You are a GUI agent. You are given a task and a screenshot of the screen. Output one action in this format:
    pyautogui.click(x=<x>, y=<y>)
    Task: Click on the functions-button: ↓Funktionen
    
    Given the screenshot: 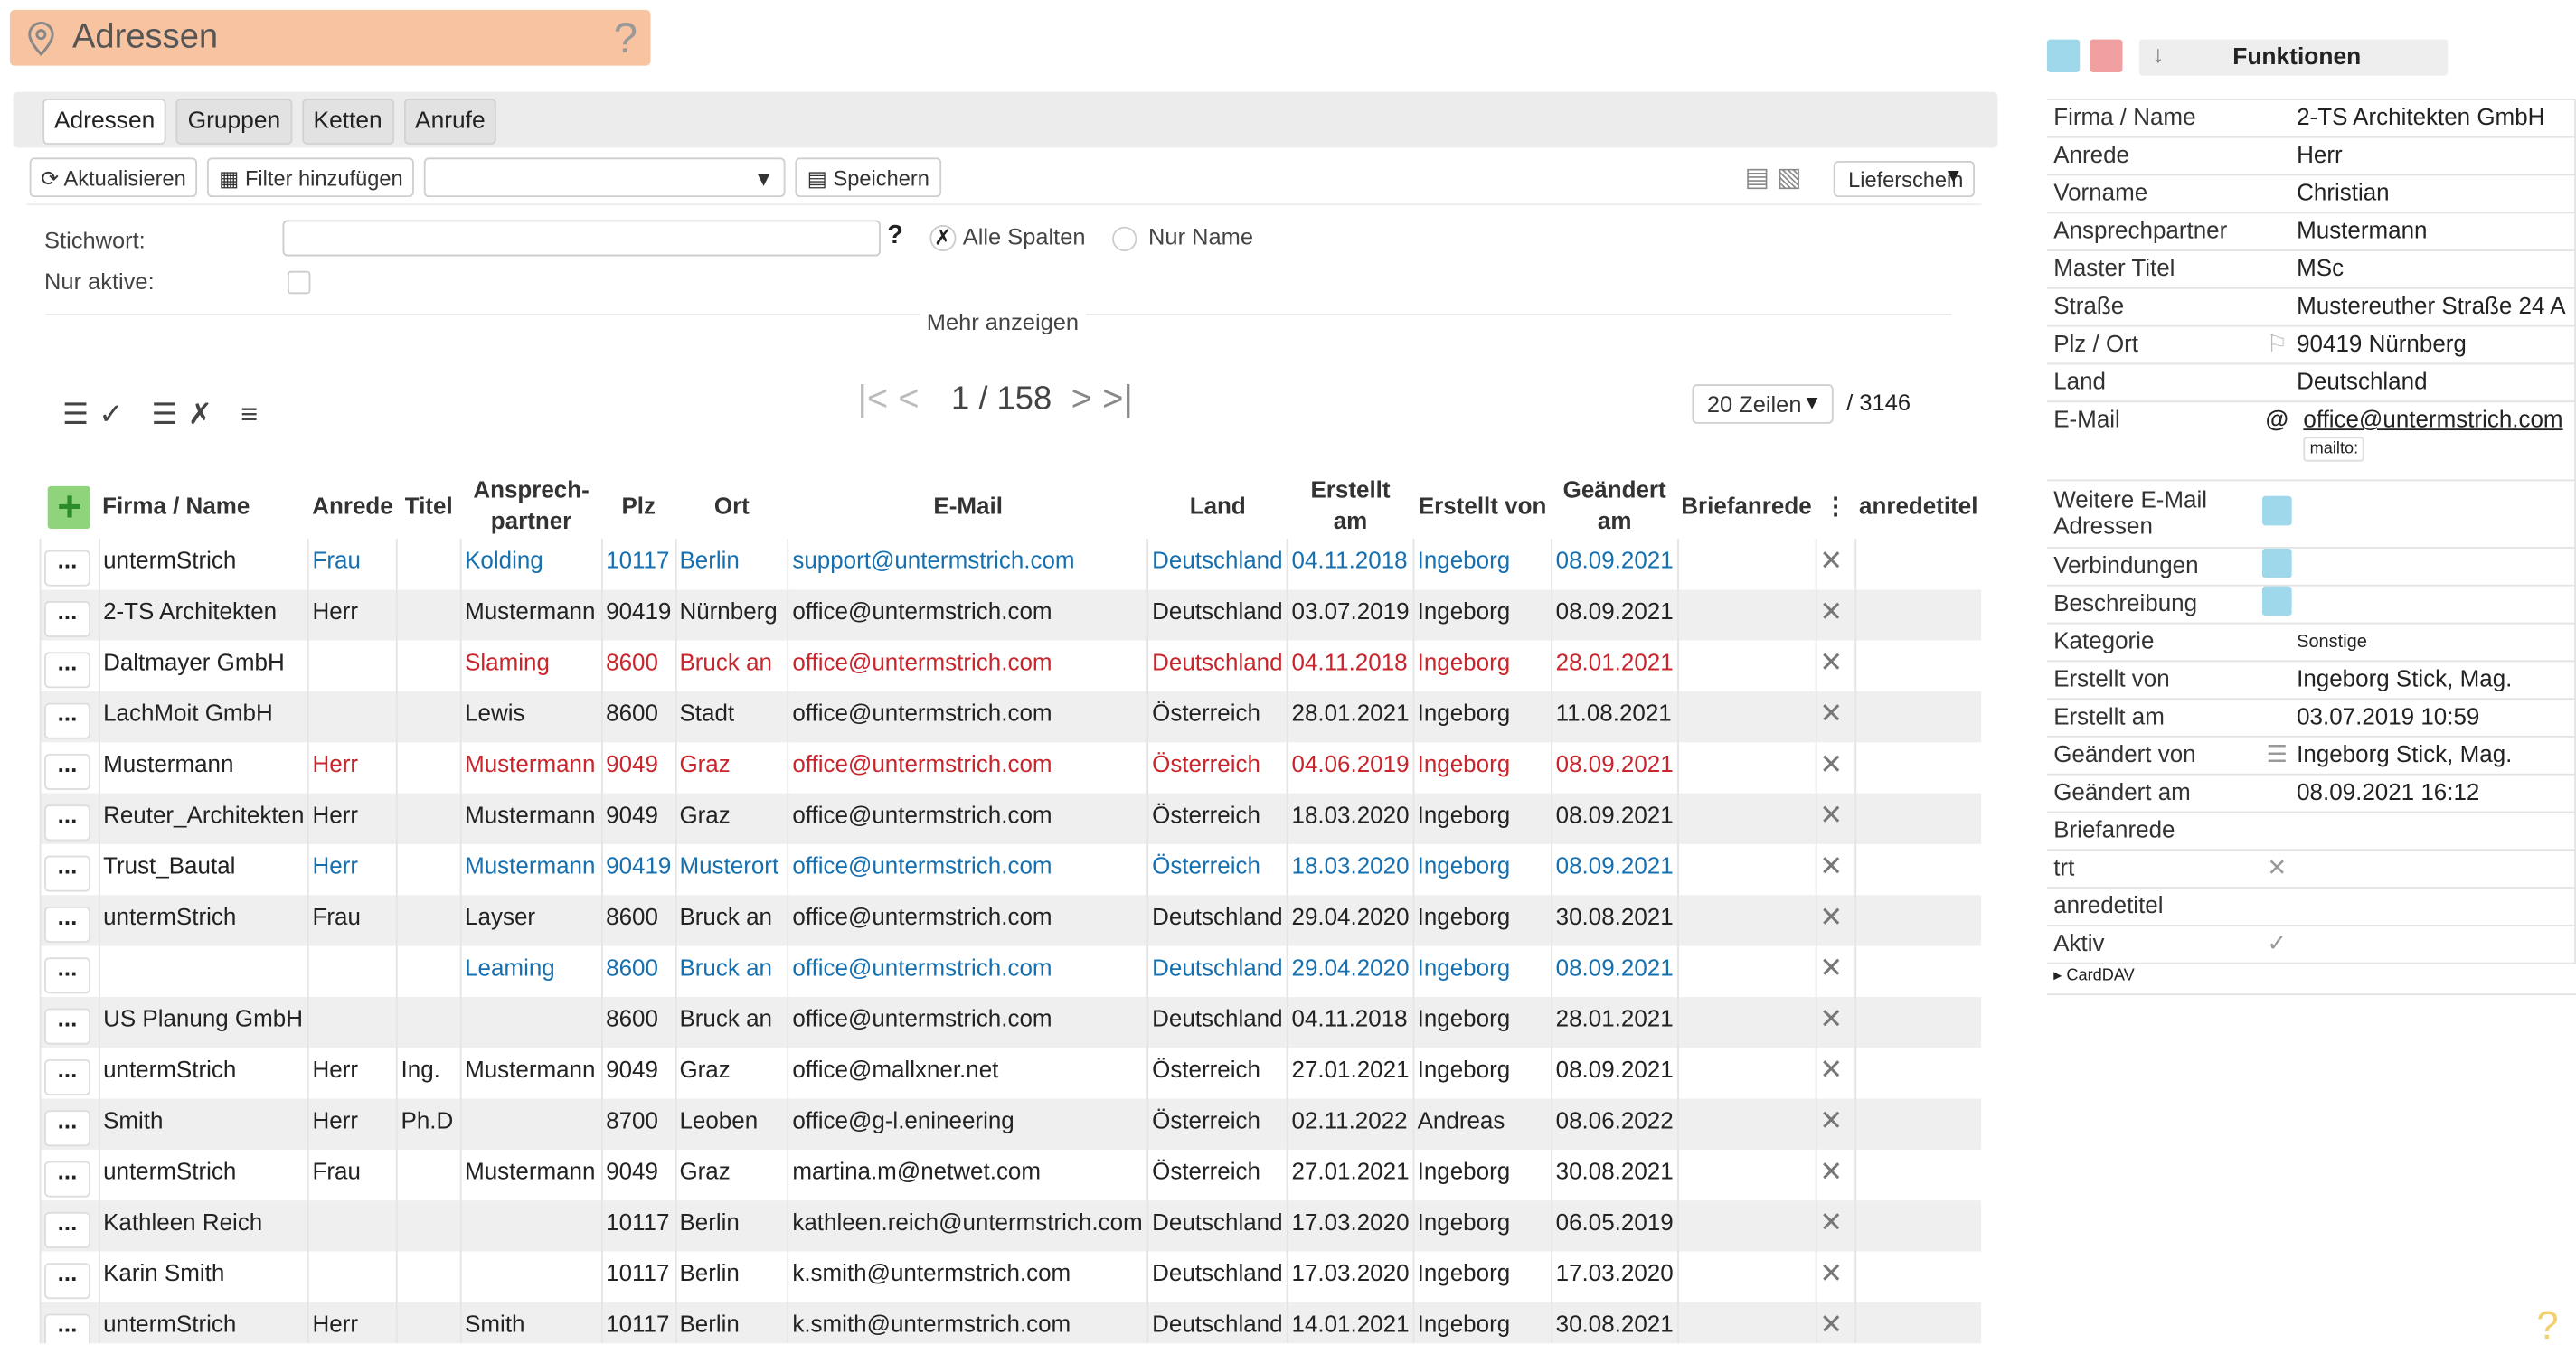 What is the action you would take?
    pyautogui.click(x=2294, y=58)
    